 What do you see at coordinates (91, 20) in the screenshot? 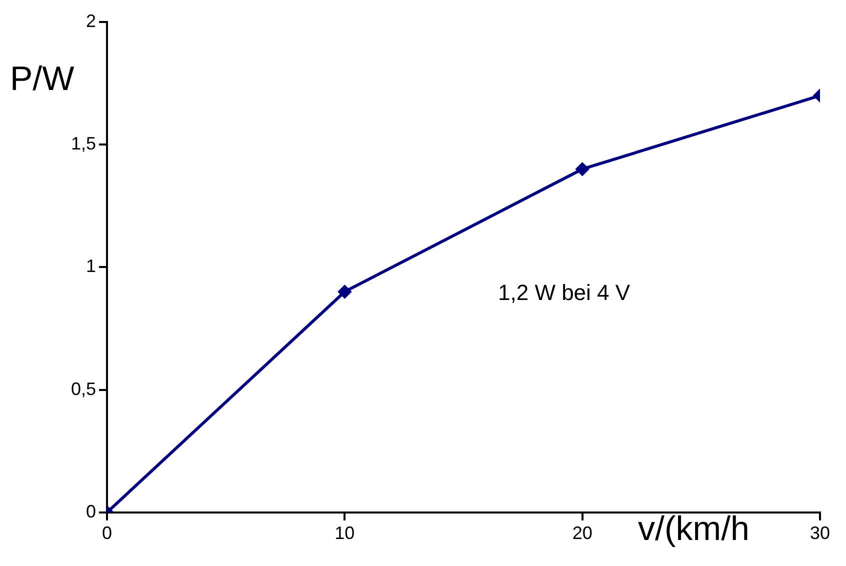
I see `y-tick-label: 2` at bounding box center [91, 20].